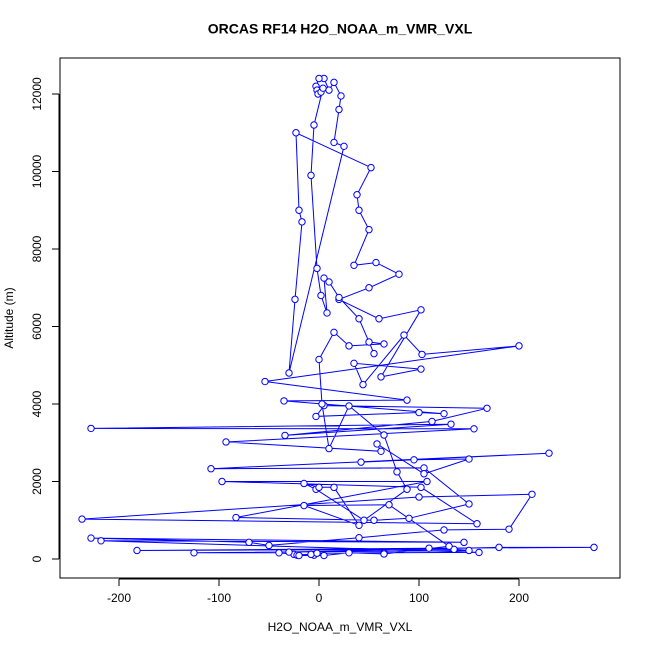 The height and width of the screenshot is (650, 650). I want to click on x-tick-label: 200, so click(519, 598).